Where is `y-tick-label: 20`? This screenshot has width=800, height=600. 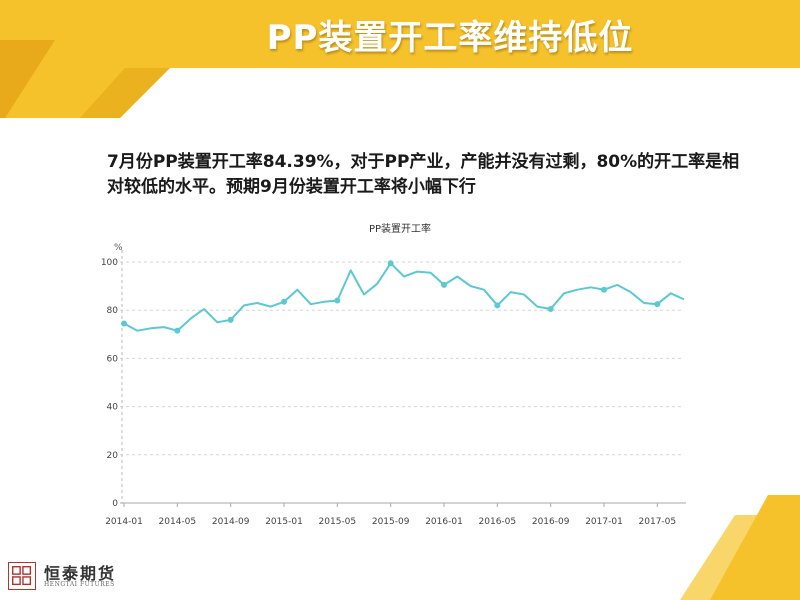 y-tick-label: 20 is located at coordinates (113, 456).